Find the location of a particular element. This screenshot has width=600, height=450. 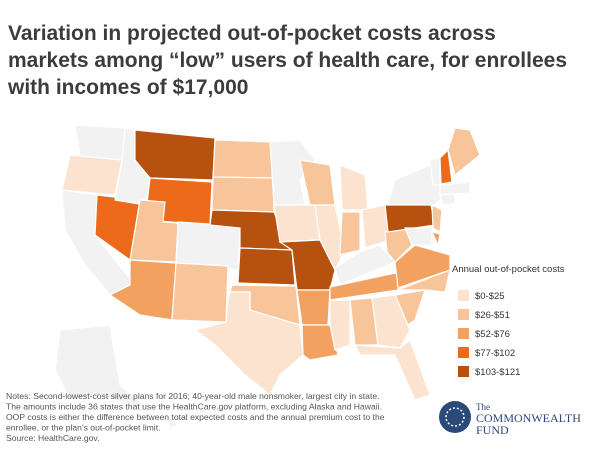

logo-emblem is located at coordinates (455, 417).